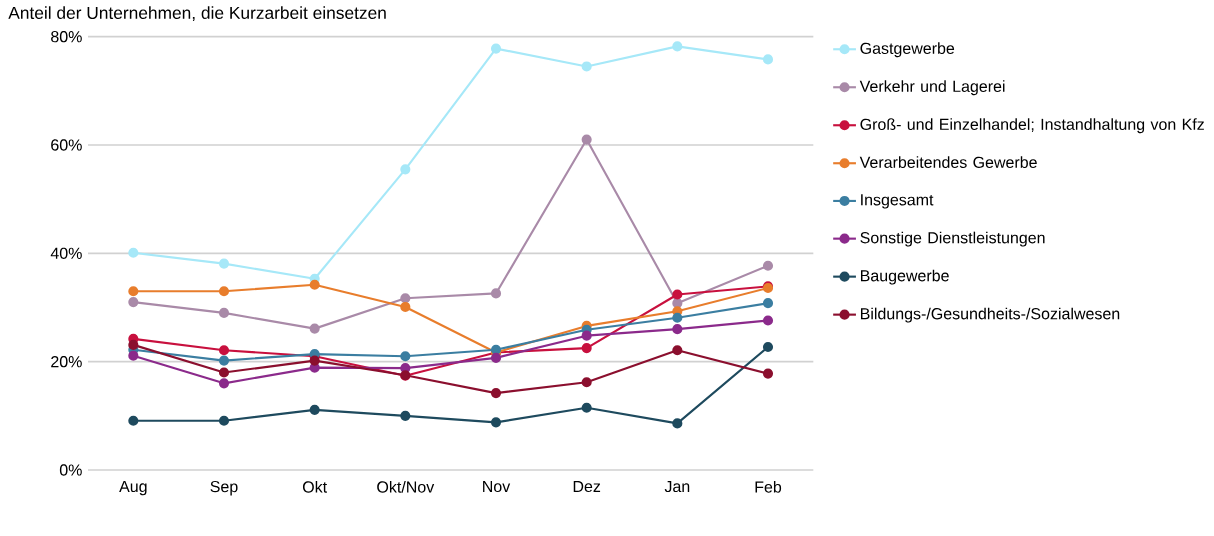  I want to click on x-tick-label: Nov, so click(497, 486).